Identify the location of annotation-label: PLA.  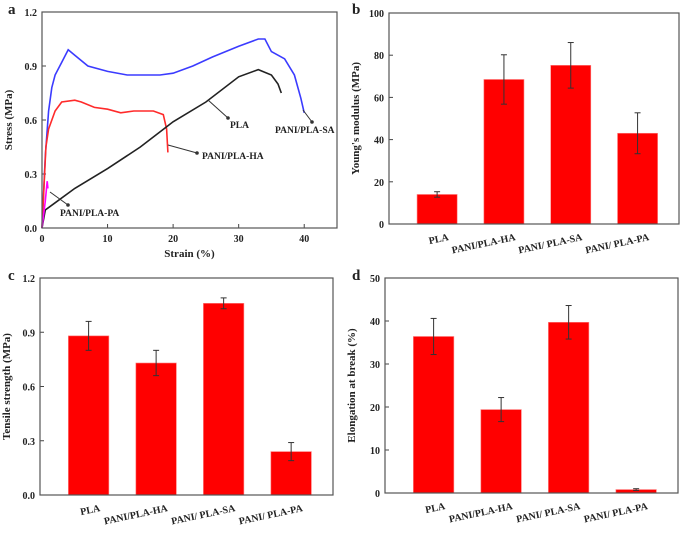
(239, 126).